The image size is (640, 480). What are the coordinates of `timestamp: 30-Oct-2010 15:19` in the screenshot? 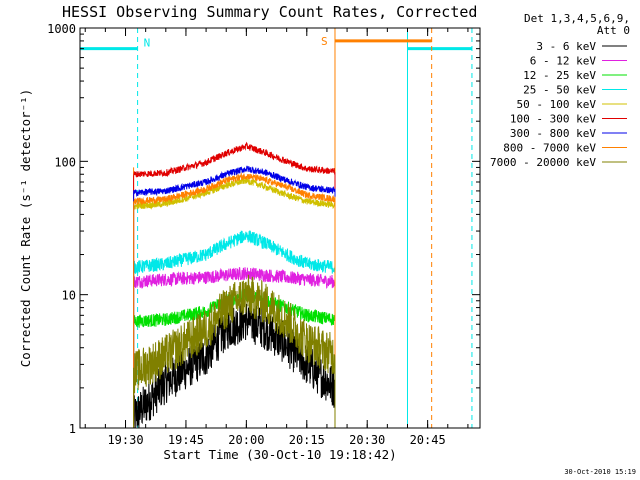 It's located at (600, 472).